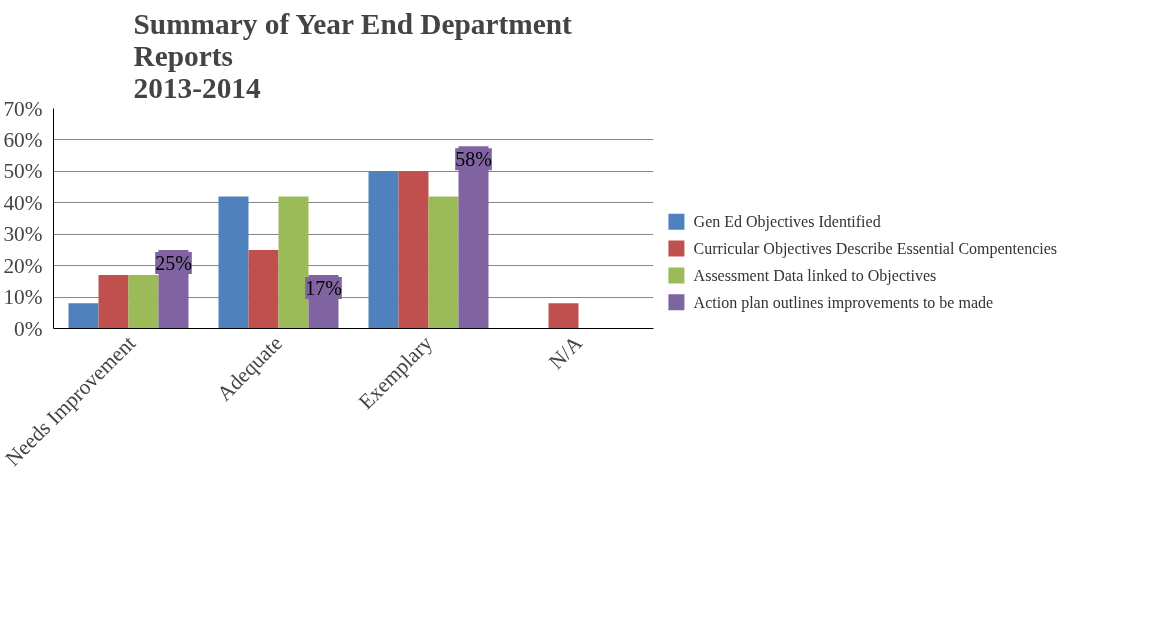 Image resolution: width=1151 pixels, height=633 pixels. What do you see at coordinates (323, 288) in the screenshot?
I see `data-label: 17%` at bounding box center [323, 288].